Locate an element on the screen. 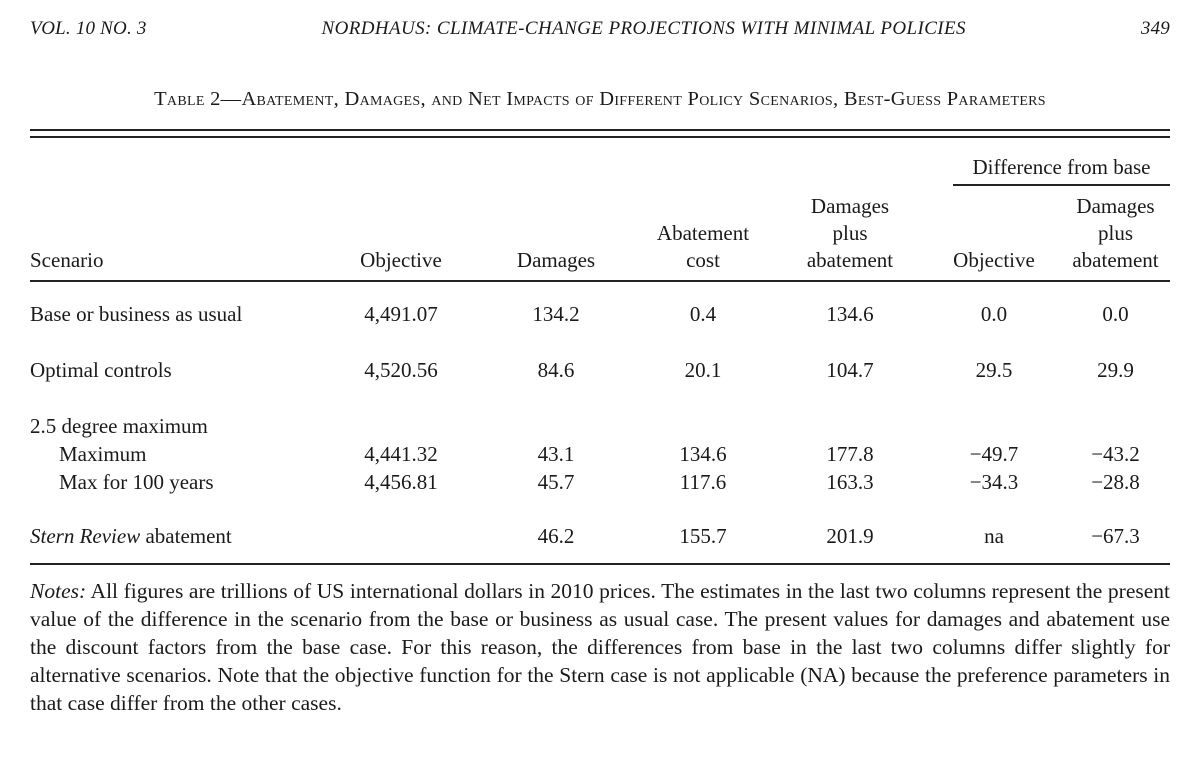 This screenshot has width=1189, height=760. volume-issue-label: VOL. 10 NO. 3 is located at coordinates (88, 28).